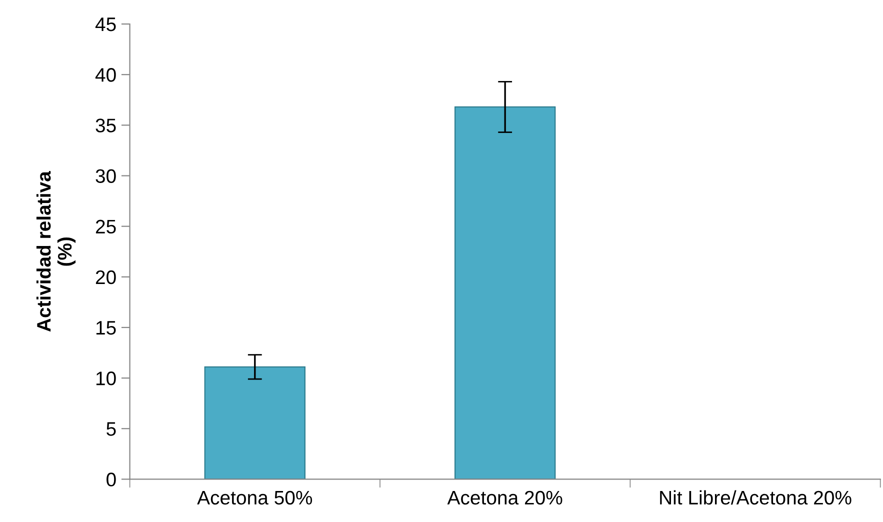 This screenshot has height=522, width=883. What do you see at coordinates (106, 176) in the screenshot?
I see `y-tick-label: 30` at bounding box center [106, 176].